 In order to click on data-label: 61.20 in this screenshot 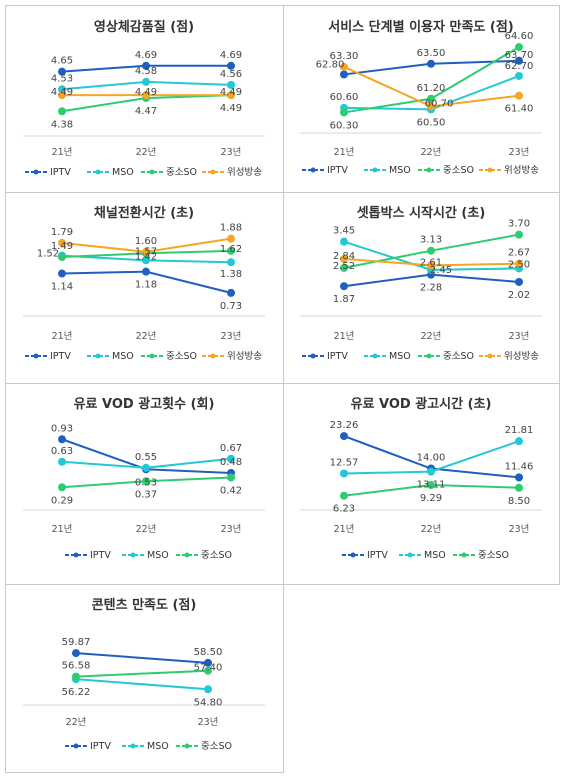, I will do `click(431, 88)`.